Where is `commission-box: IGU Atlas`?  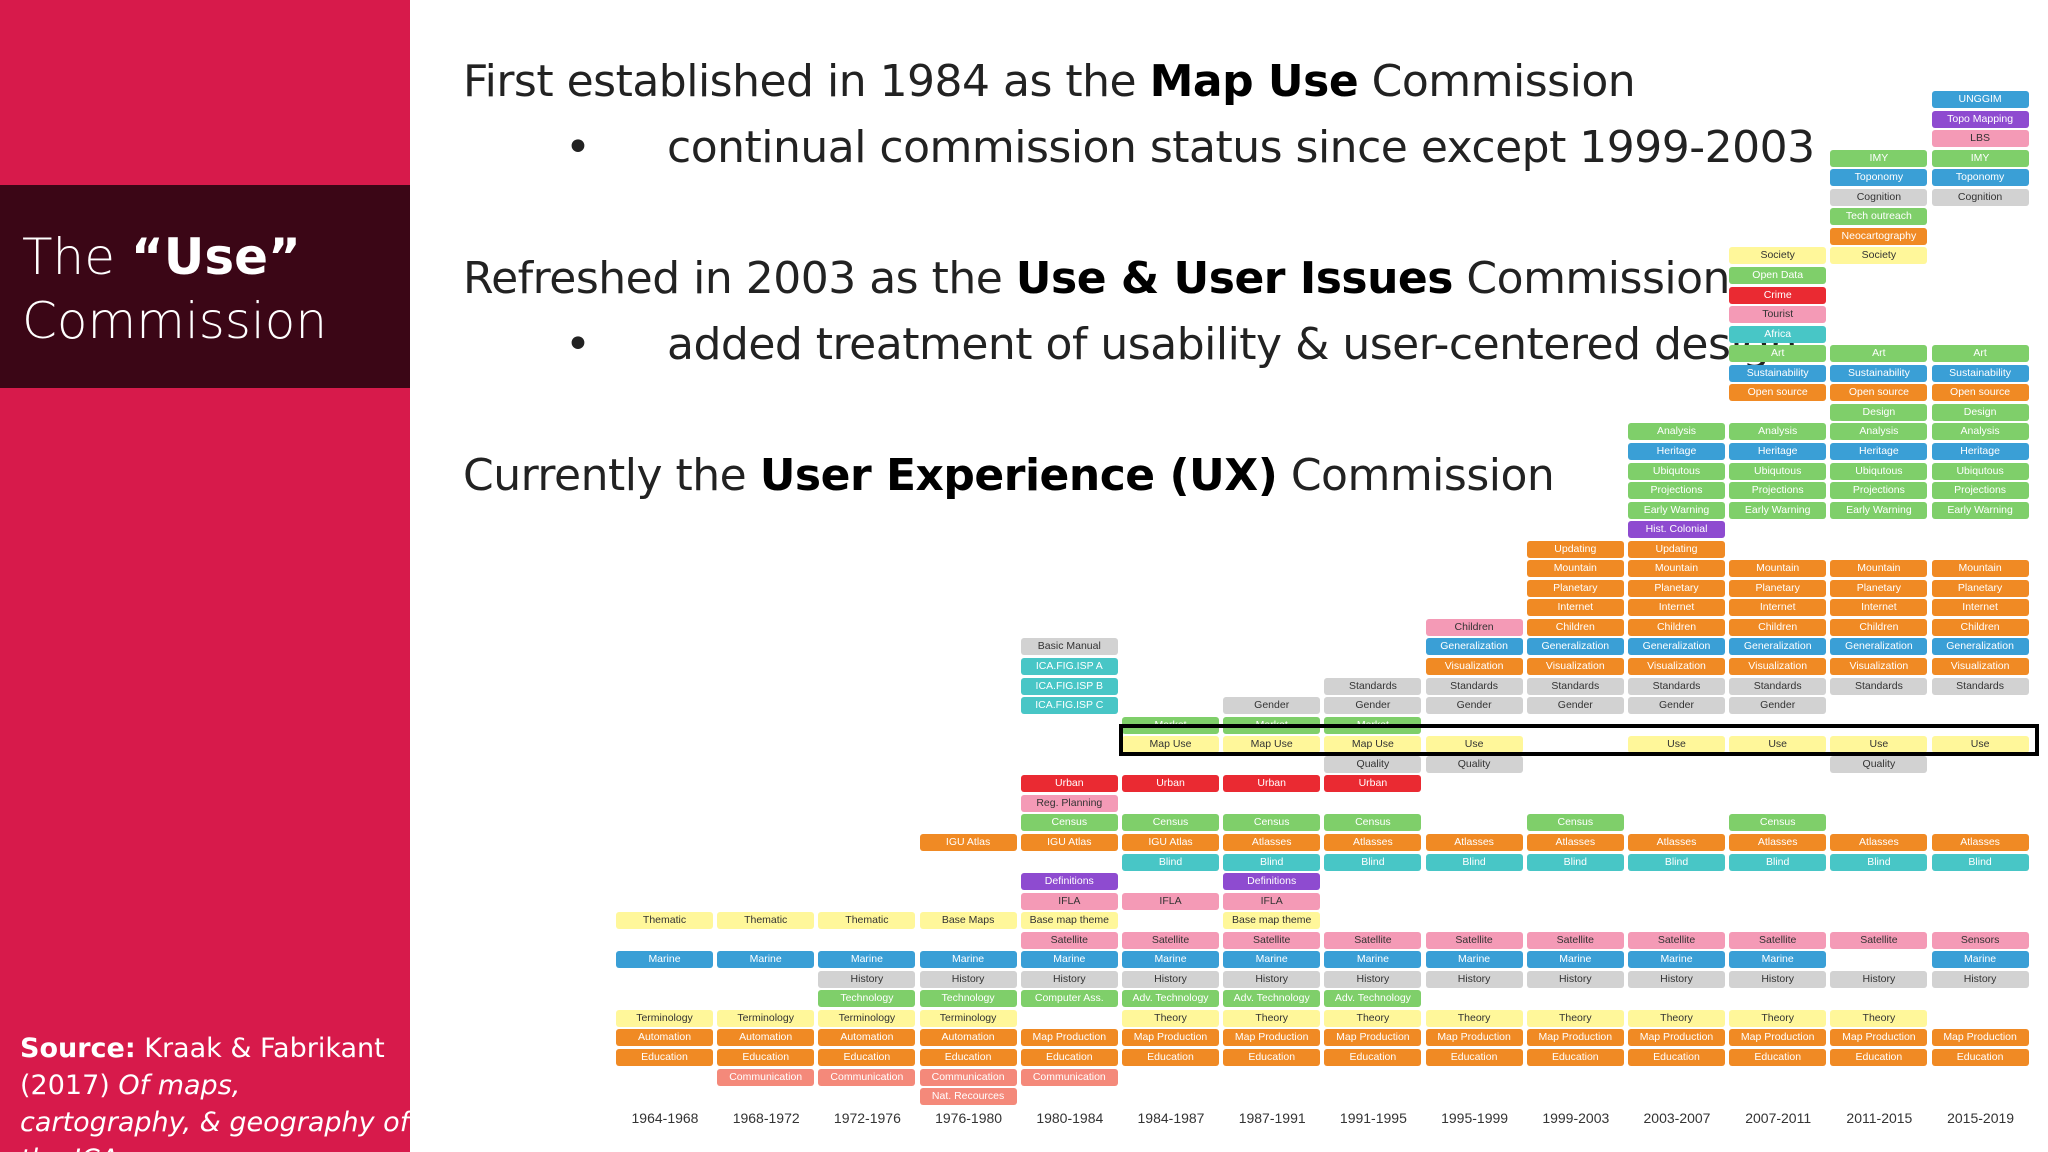 commission-box: IGU Atlas is located at coordinates (968, 842).